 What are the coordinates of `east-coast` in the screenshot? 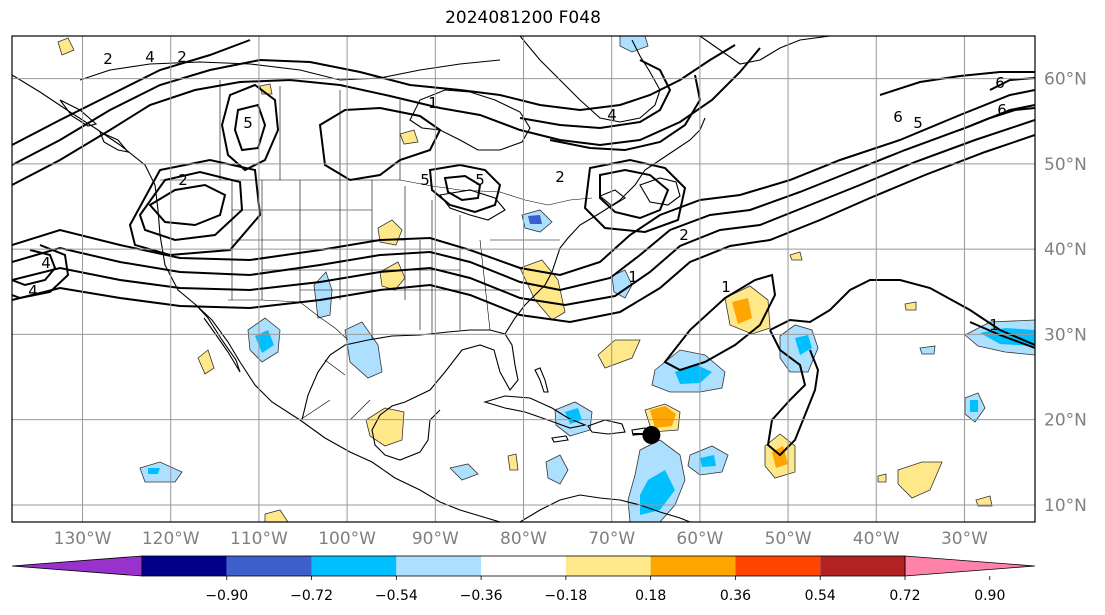 It's located at (605, 226).